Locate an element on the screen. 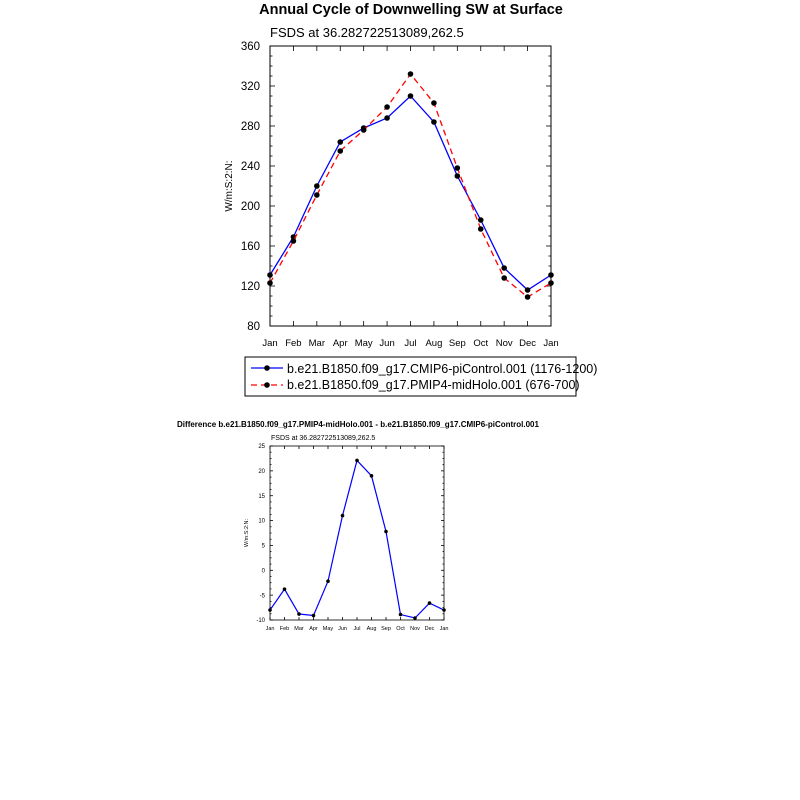 This screenshot has width=800, height=800. y-tick-label: 200 is located at coordinates (250, 207).